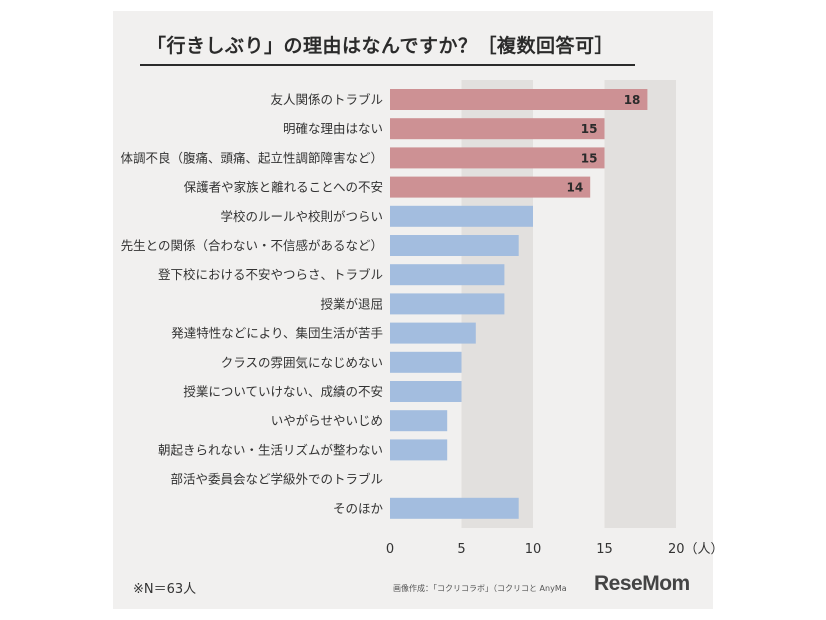 The width and height of the screenshot is (826, 620). Describe the element at coordinates (252, 245) in the screenshot. I see `category-label: 先生との関係（合わない・不信感があるなど）` at that location.